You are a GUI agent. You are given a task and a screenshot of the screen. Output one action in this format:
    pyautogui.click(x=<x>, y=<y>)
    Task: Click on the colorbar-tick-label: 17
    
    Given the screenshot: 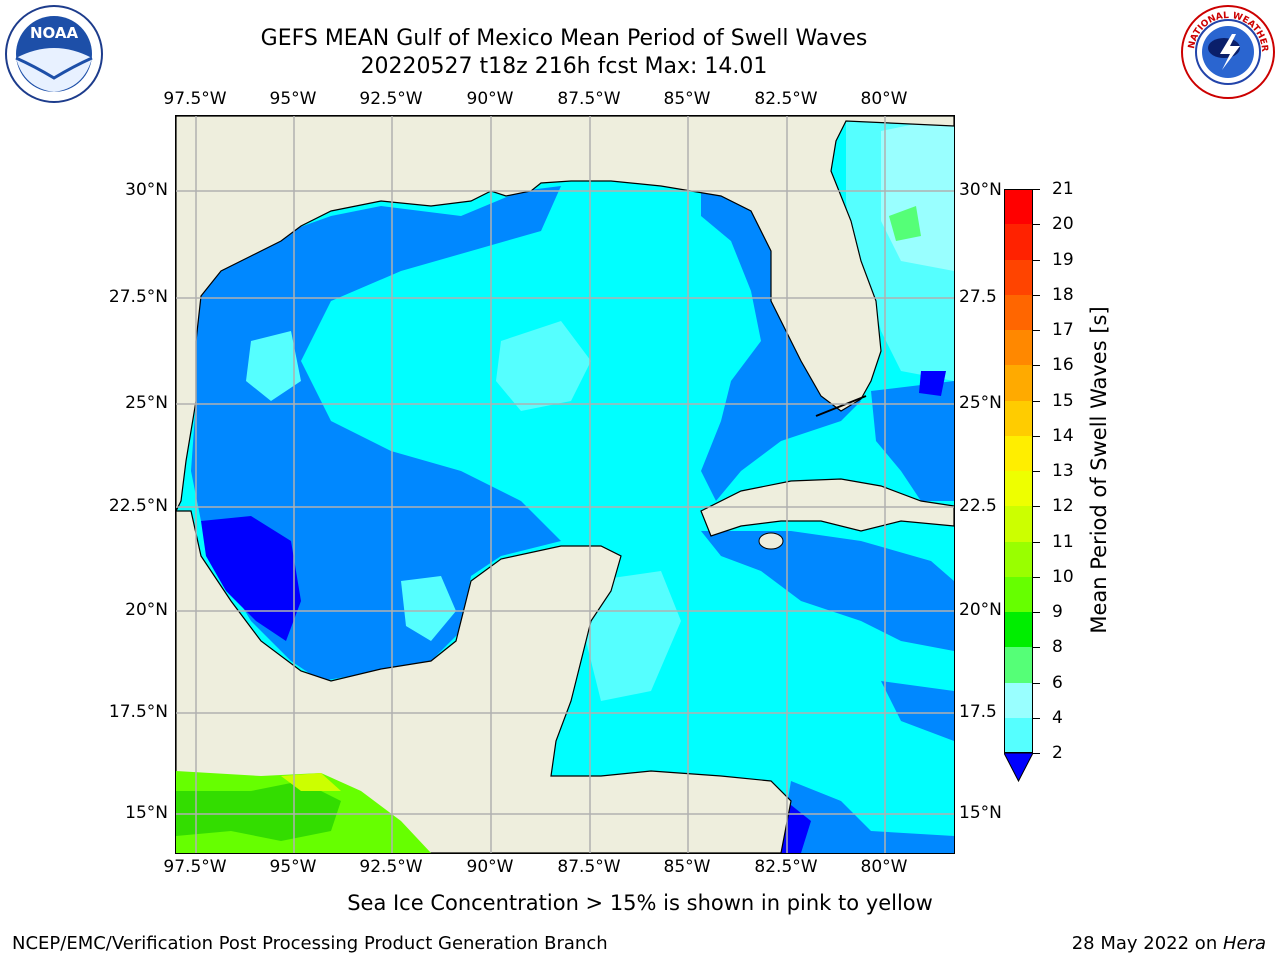 What is the action you would take?
    pyautogui.click(x=1063, y=330)
    